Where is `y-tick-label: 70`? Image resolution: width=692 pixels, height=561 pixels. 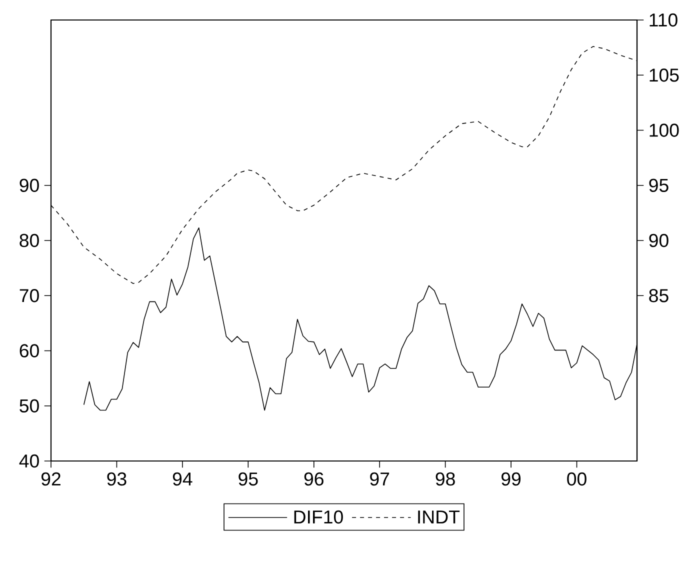
y-tick-label: 70 is located at coordinates (29, 295).